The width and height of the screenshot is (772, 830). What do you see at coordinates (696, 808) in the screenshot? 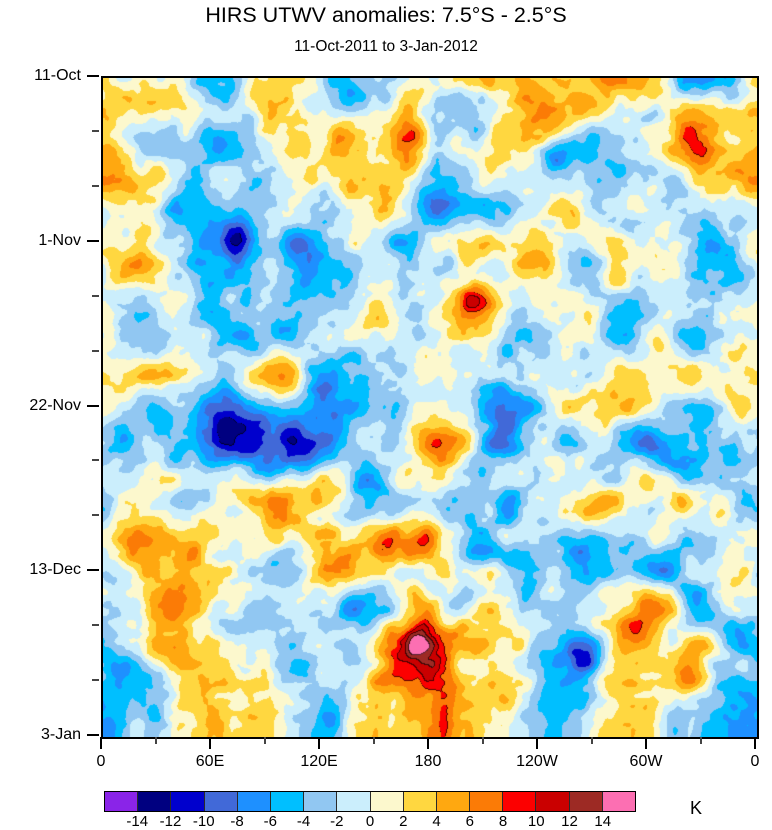
I see `colorbar-units-label: K` at bounding box center [696, 808].